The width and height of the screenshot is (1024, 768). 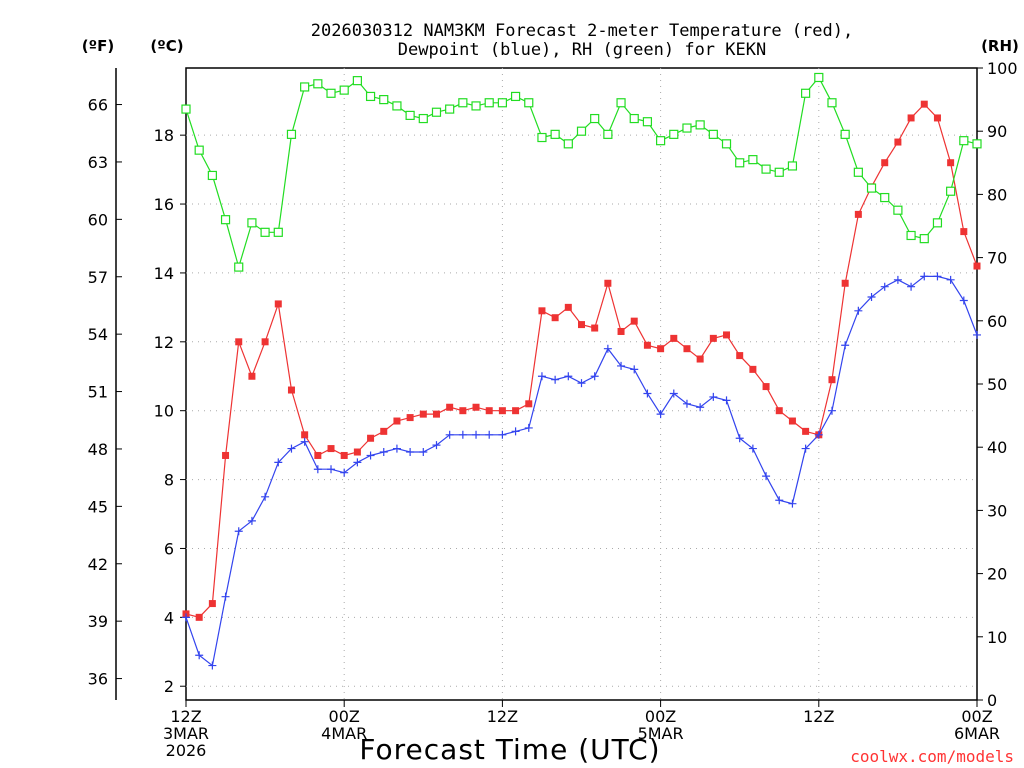 I want to click on fahrenheit-tick-label: 54, so click(x=98, y=334).